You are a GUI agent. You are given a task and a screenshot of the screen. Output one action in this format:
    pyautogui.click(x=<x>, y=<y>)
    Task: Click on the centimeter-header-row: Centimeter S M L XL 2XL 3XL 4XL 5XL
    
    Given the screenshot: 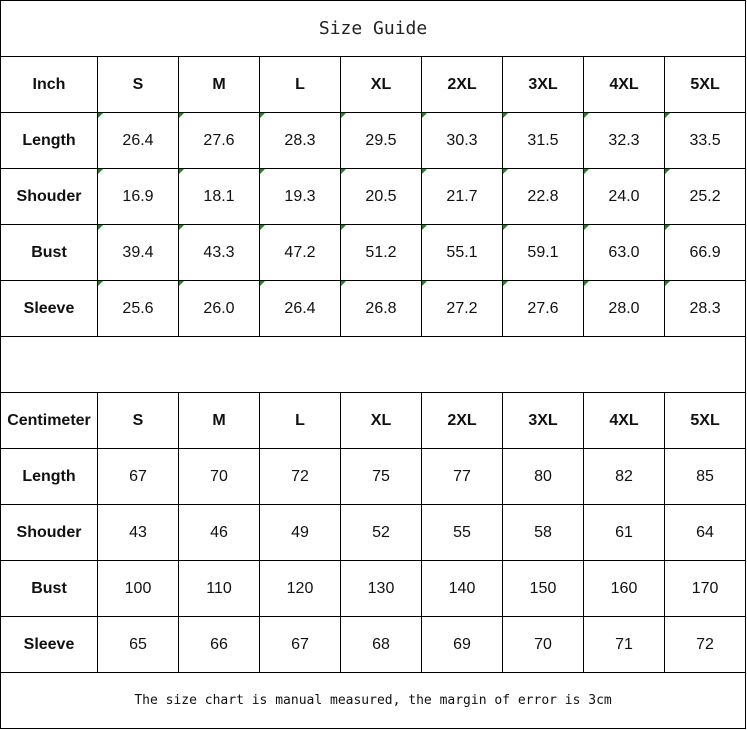 What is the action you would take?
    pyautogui.click(x=373, y=420)
    